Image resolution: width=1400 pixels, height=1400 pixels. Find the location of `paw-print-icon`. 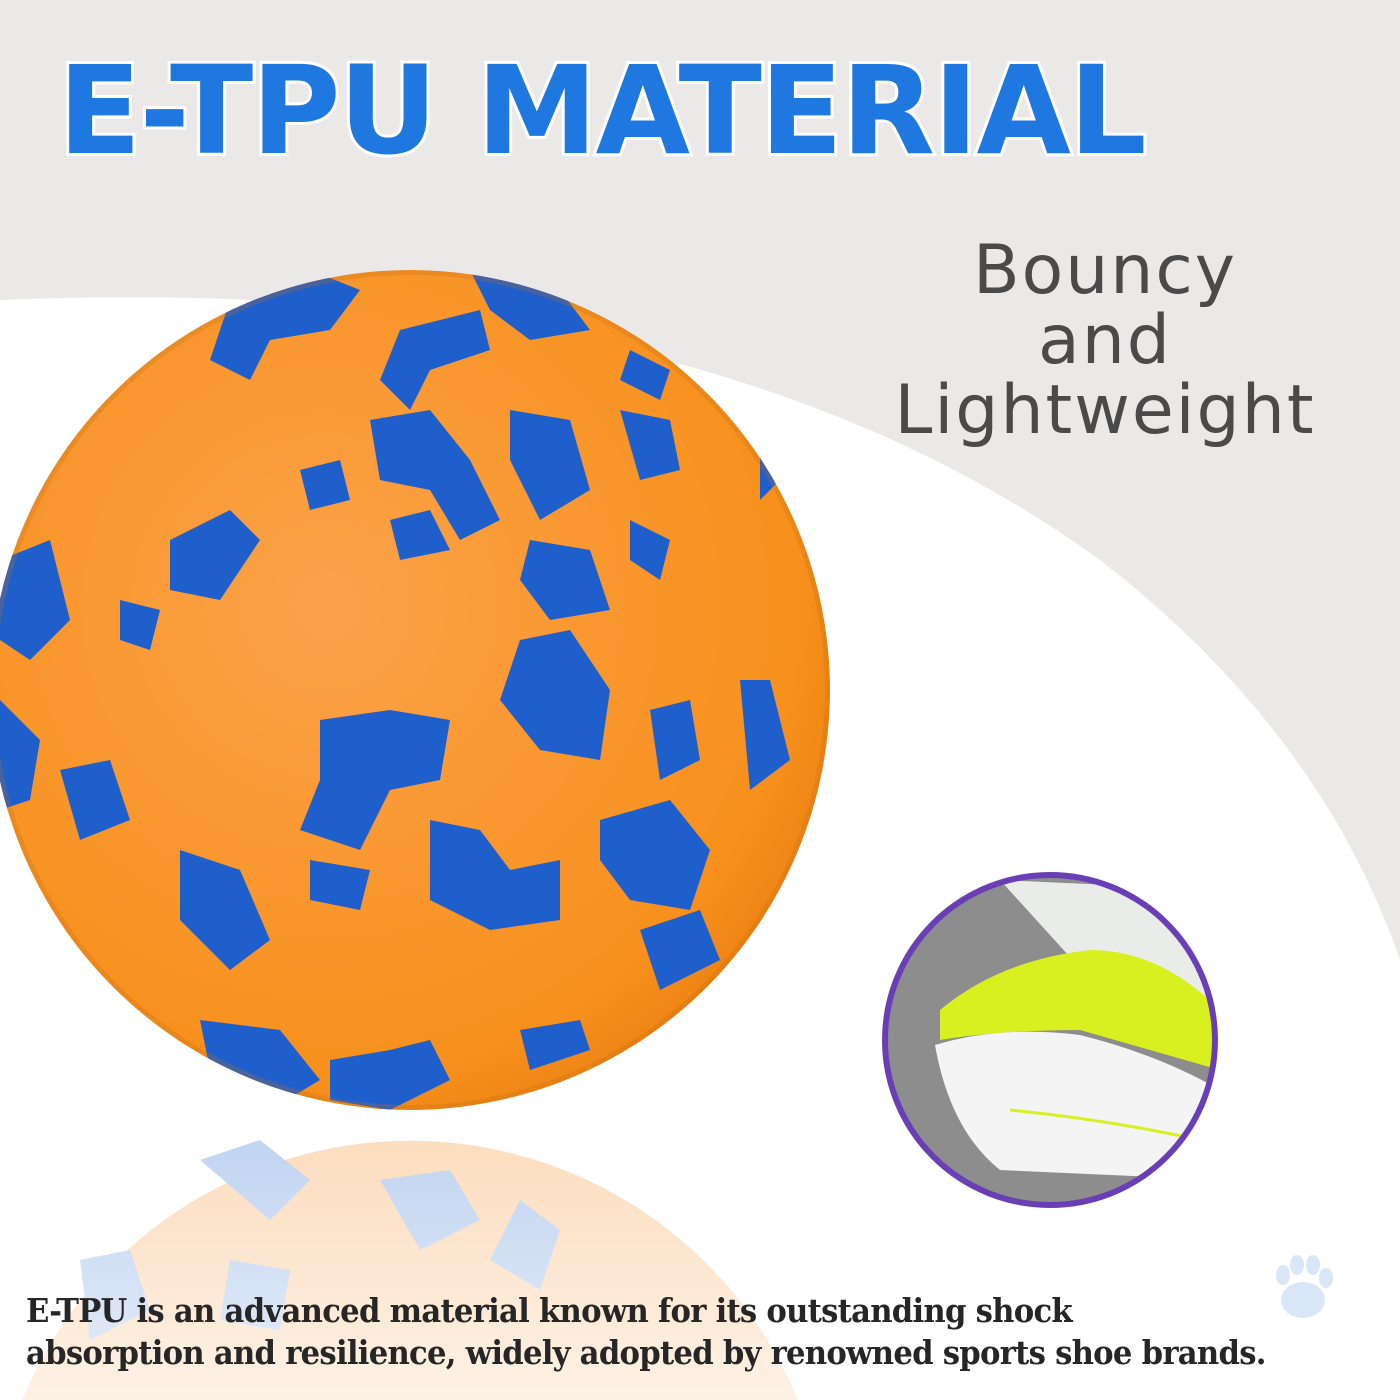

paw-print-icon is located at coordinates (1304, 1286).